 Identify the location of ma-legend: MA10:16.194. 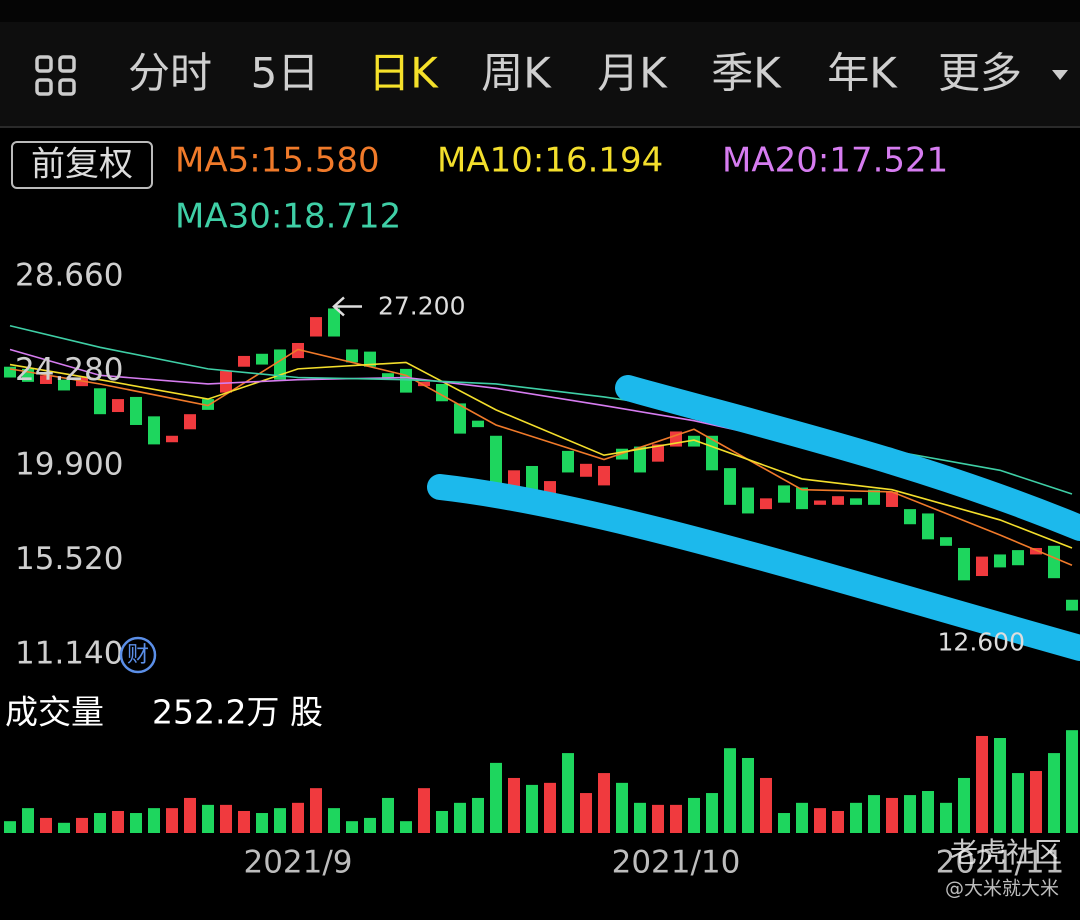
(550, 161).